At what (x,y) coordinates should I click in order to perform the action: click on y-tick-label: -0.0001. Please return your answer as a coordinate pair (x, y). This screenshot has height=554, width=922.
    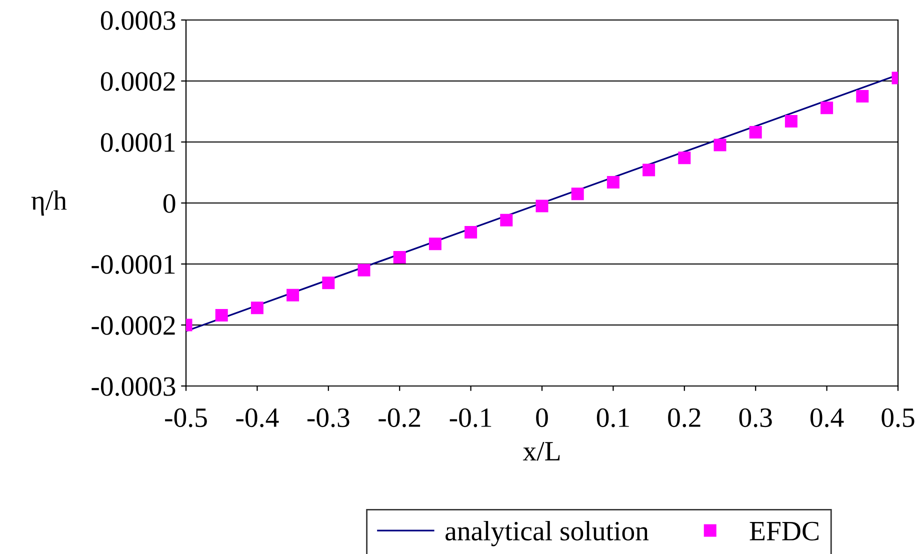
    Looking at the image, I should click on (133, 264).